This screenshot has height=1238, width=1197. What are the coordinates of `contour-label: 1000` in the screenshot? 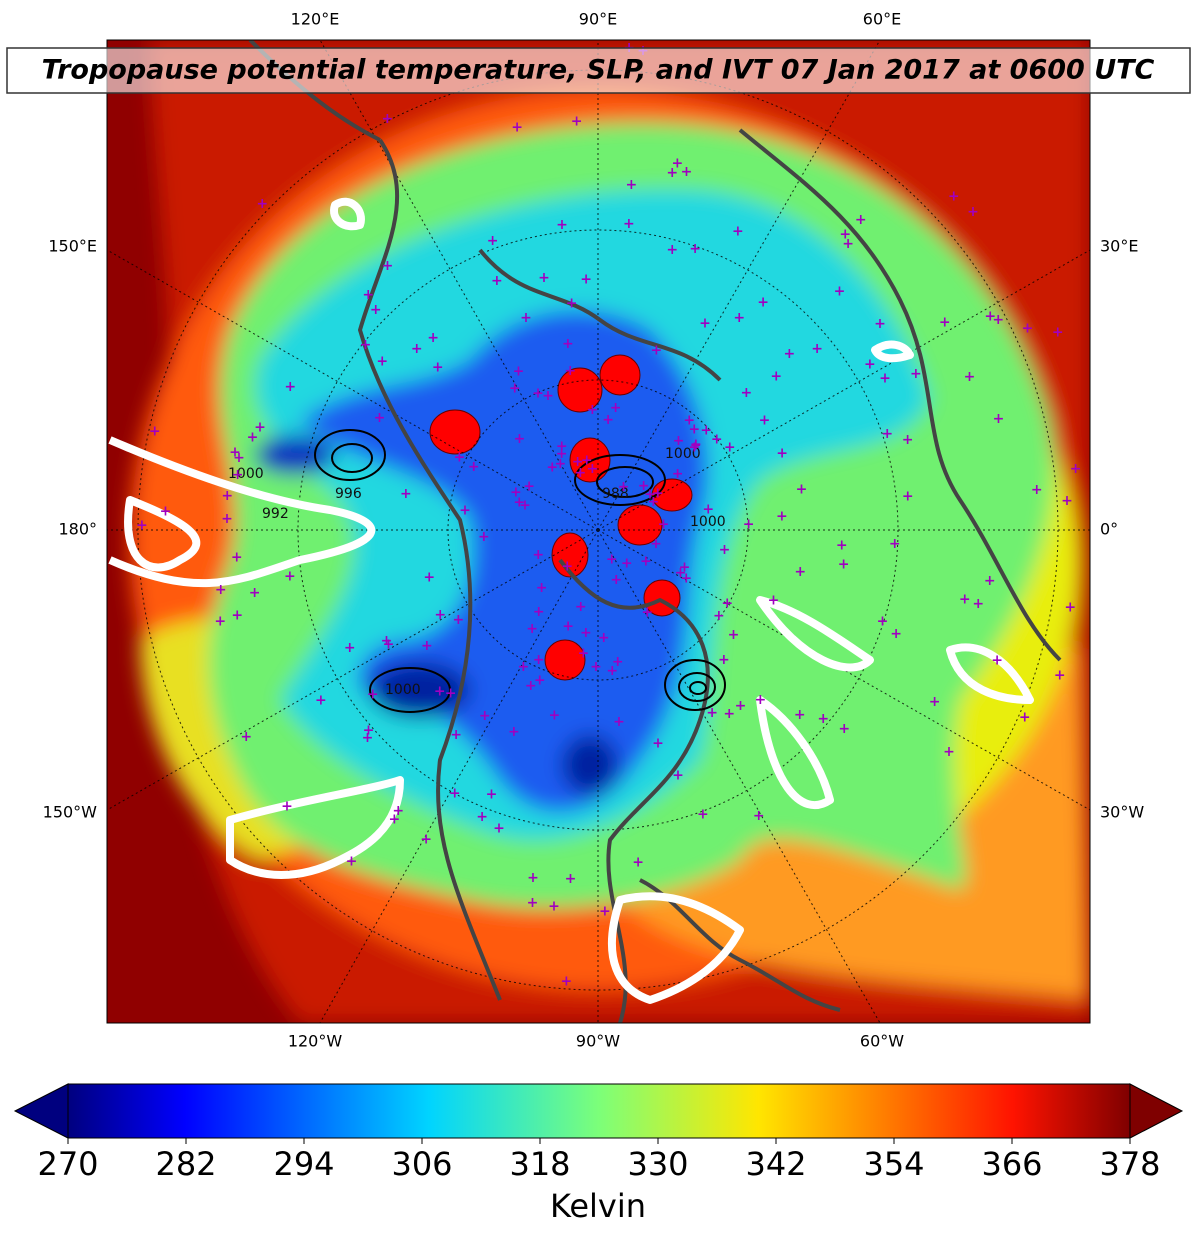 It's located at (683, 454).